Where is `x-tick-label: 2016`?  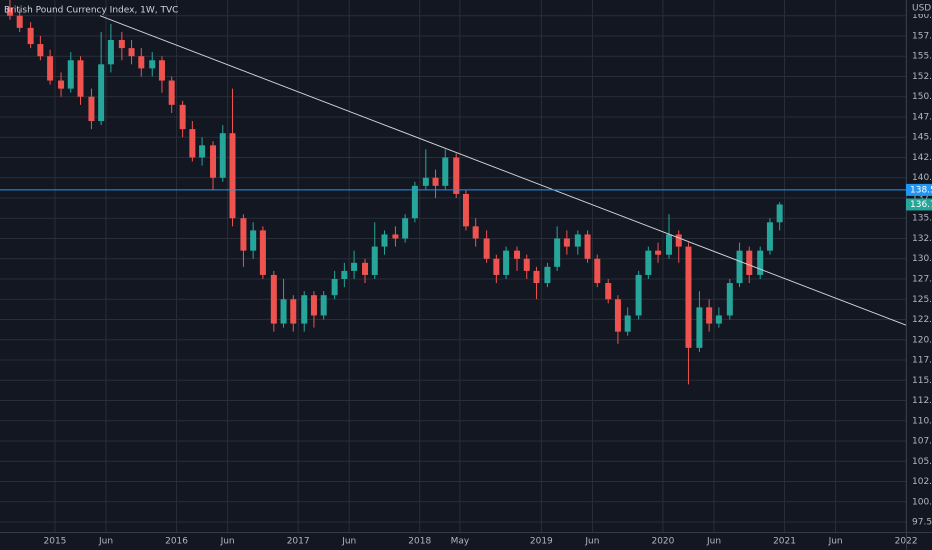 x-tick-label: 2016 is located at coordinates (176, 542).